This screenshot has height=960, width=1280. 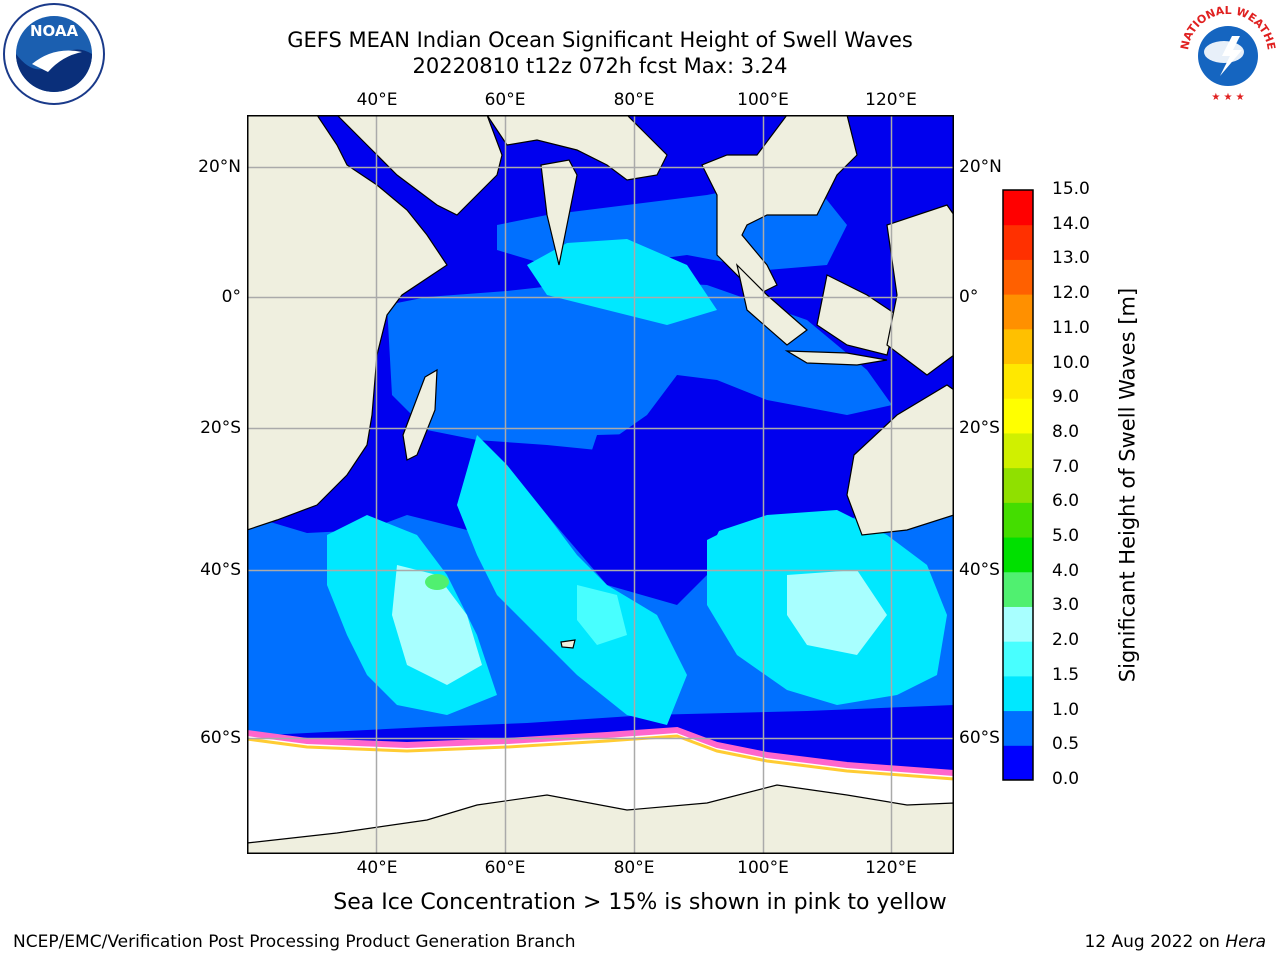 I want to click on noaa-logo-icon: NOAA, so click(x=54, y=54).